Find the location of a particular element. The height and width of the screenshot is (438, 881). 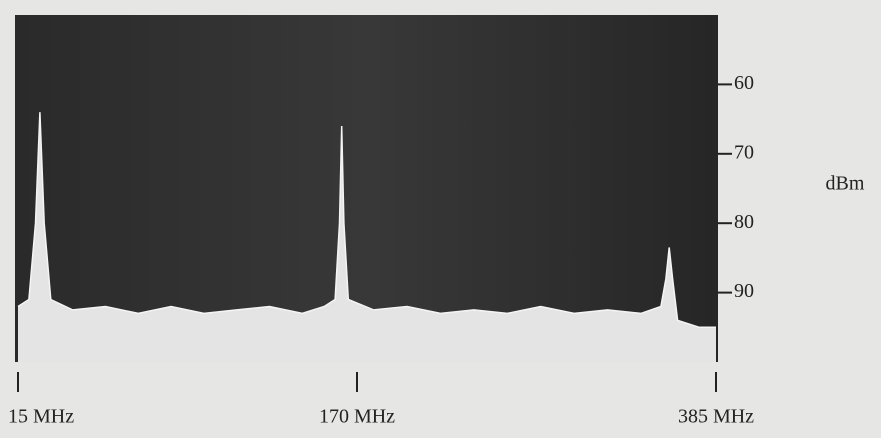

y-axis-label: dBm is located at coordinates (845, 184).